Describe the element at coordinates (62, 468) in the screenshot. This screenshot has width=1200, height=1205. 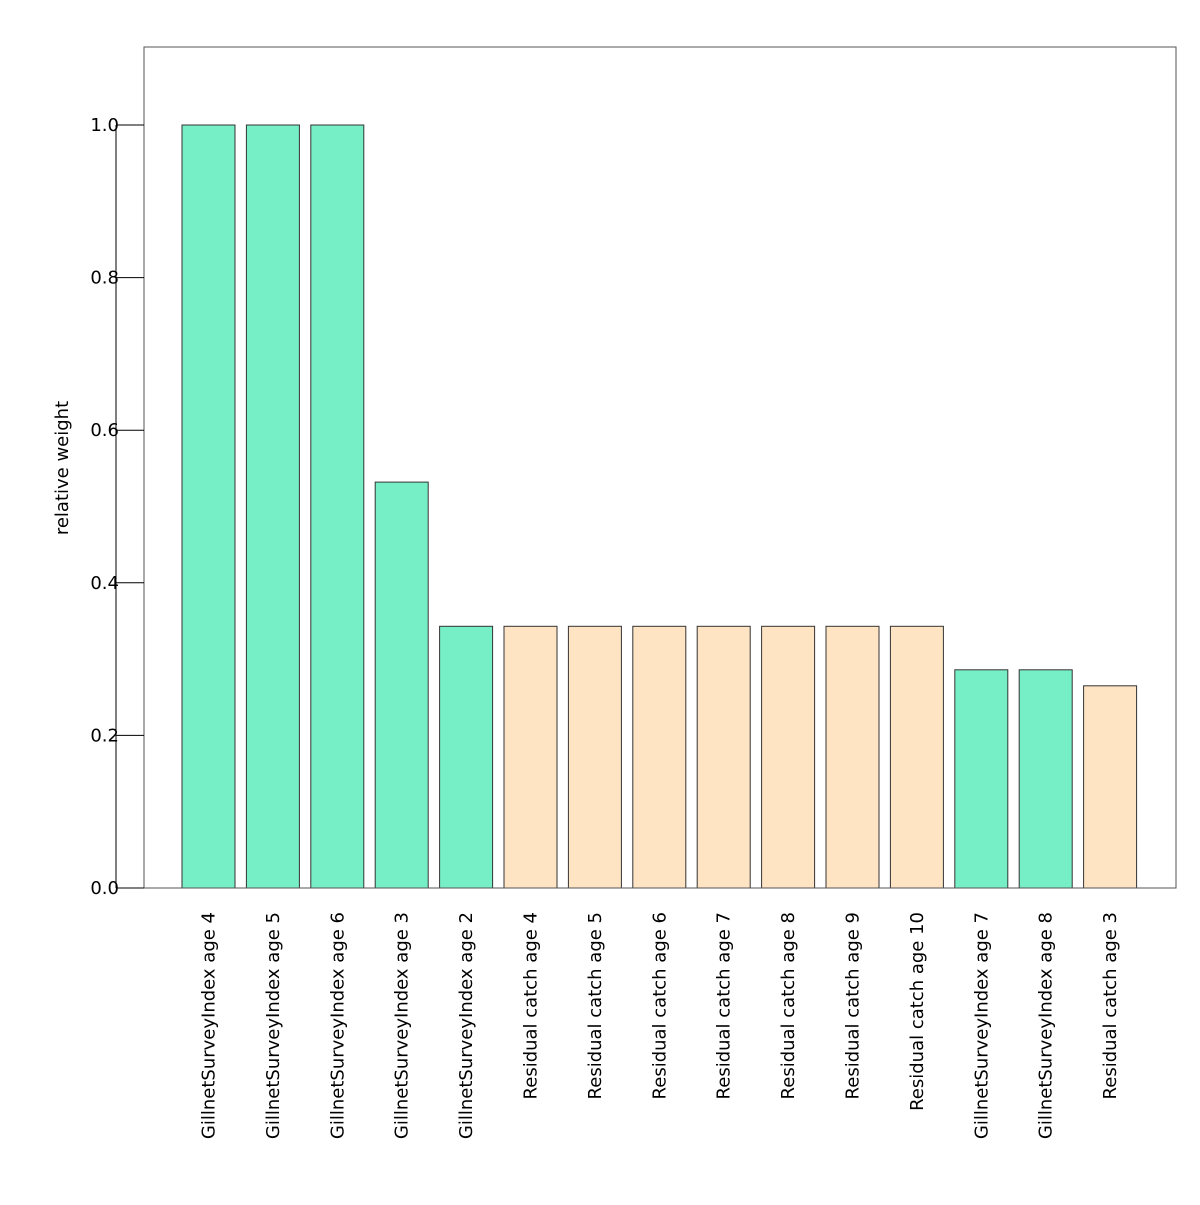
I see `y-axis-label: relative weight` at that location.